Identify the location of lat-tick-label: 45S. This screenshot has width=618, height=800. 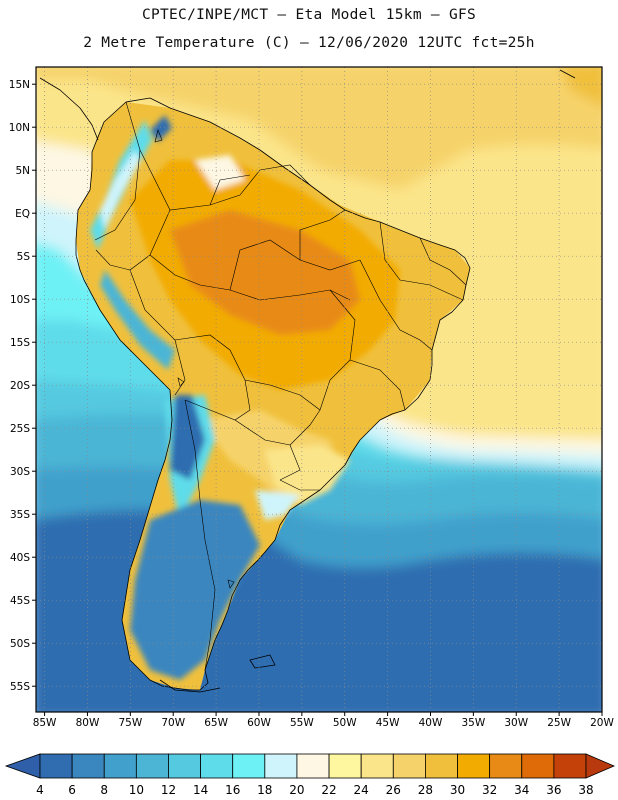
(20, 601).